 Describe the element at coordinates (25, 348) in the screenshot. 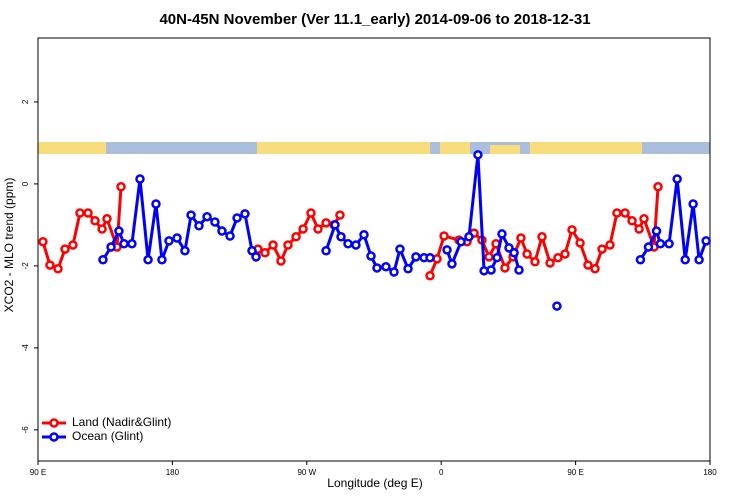

I see `y-tick-label: -4` at that location.